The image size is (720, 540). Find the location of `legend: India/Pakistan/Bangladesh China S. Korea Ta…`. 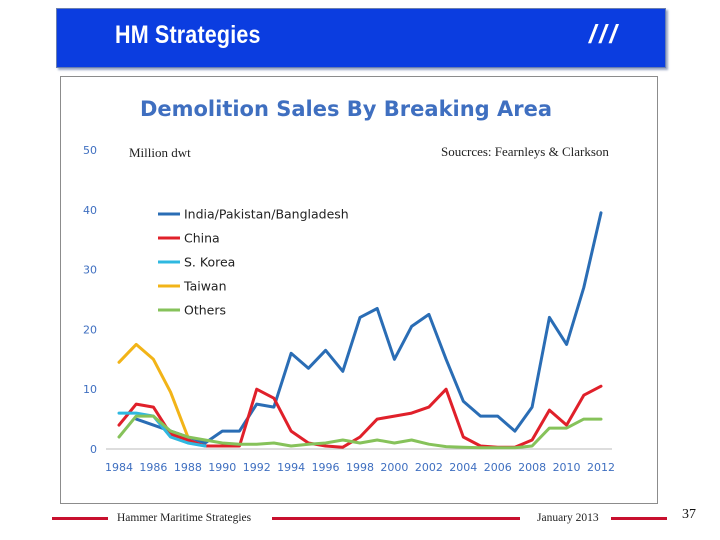

legend: India/Pakistan/Bangladesh China S. Korea Ta… is located at coordinates (253, 262).